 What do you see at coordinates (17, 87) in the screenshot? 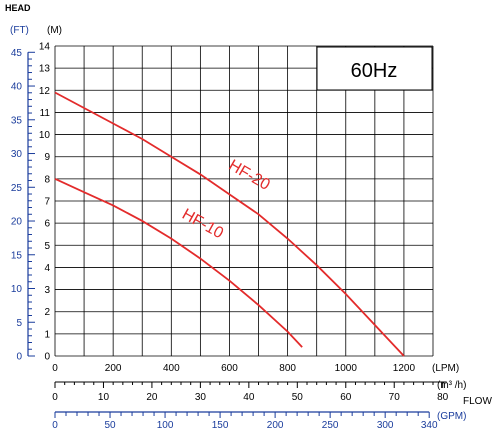
I see `y-ft-tick-label: 40` at bounding box center [17, 87].